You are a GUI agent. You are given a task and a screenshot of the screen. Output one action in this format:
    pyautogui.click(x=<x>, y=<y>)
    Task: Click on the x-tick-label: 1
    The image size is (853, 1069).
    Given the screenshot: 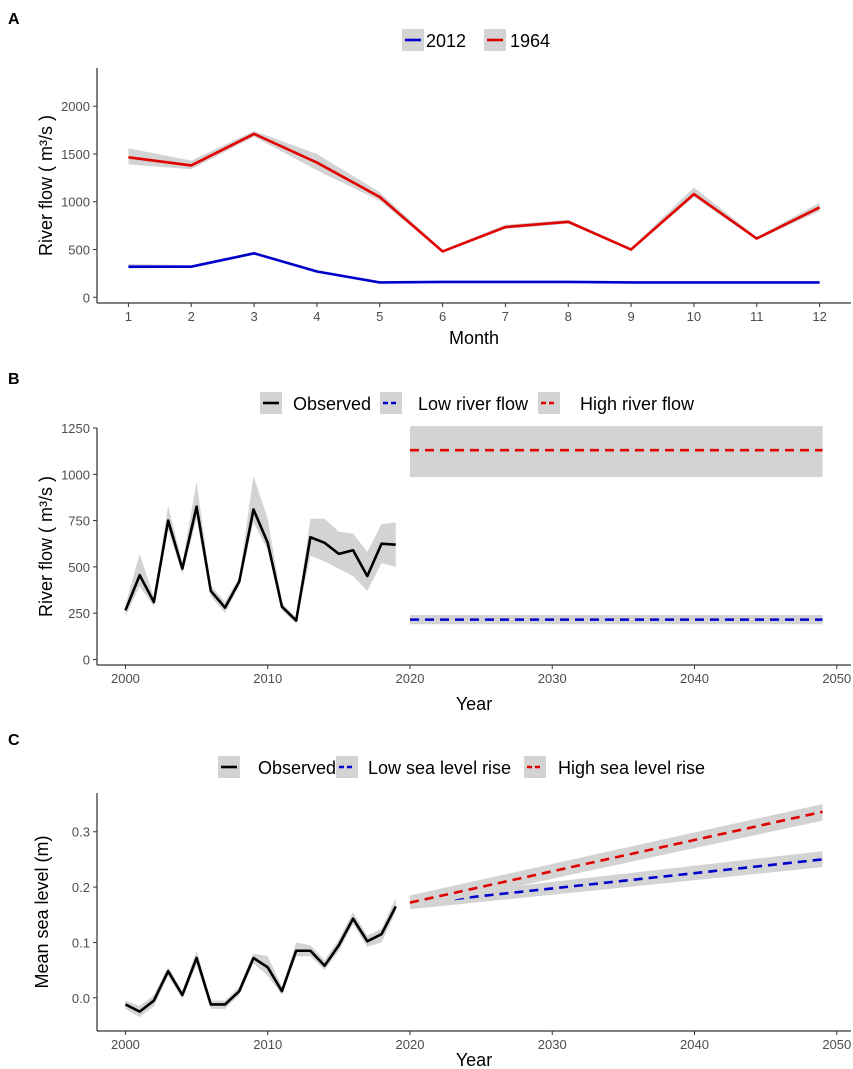 What is the action you would take?
    pyautogui.click(x=128, y=316)
    